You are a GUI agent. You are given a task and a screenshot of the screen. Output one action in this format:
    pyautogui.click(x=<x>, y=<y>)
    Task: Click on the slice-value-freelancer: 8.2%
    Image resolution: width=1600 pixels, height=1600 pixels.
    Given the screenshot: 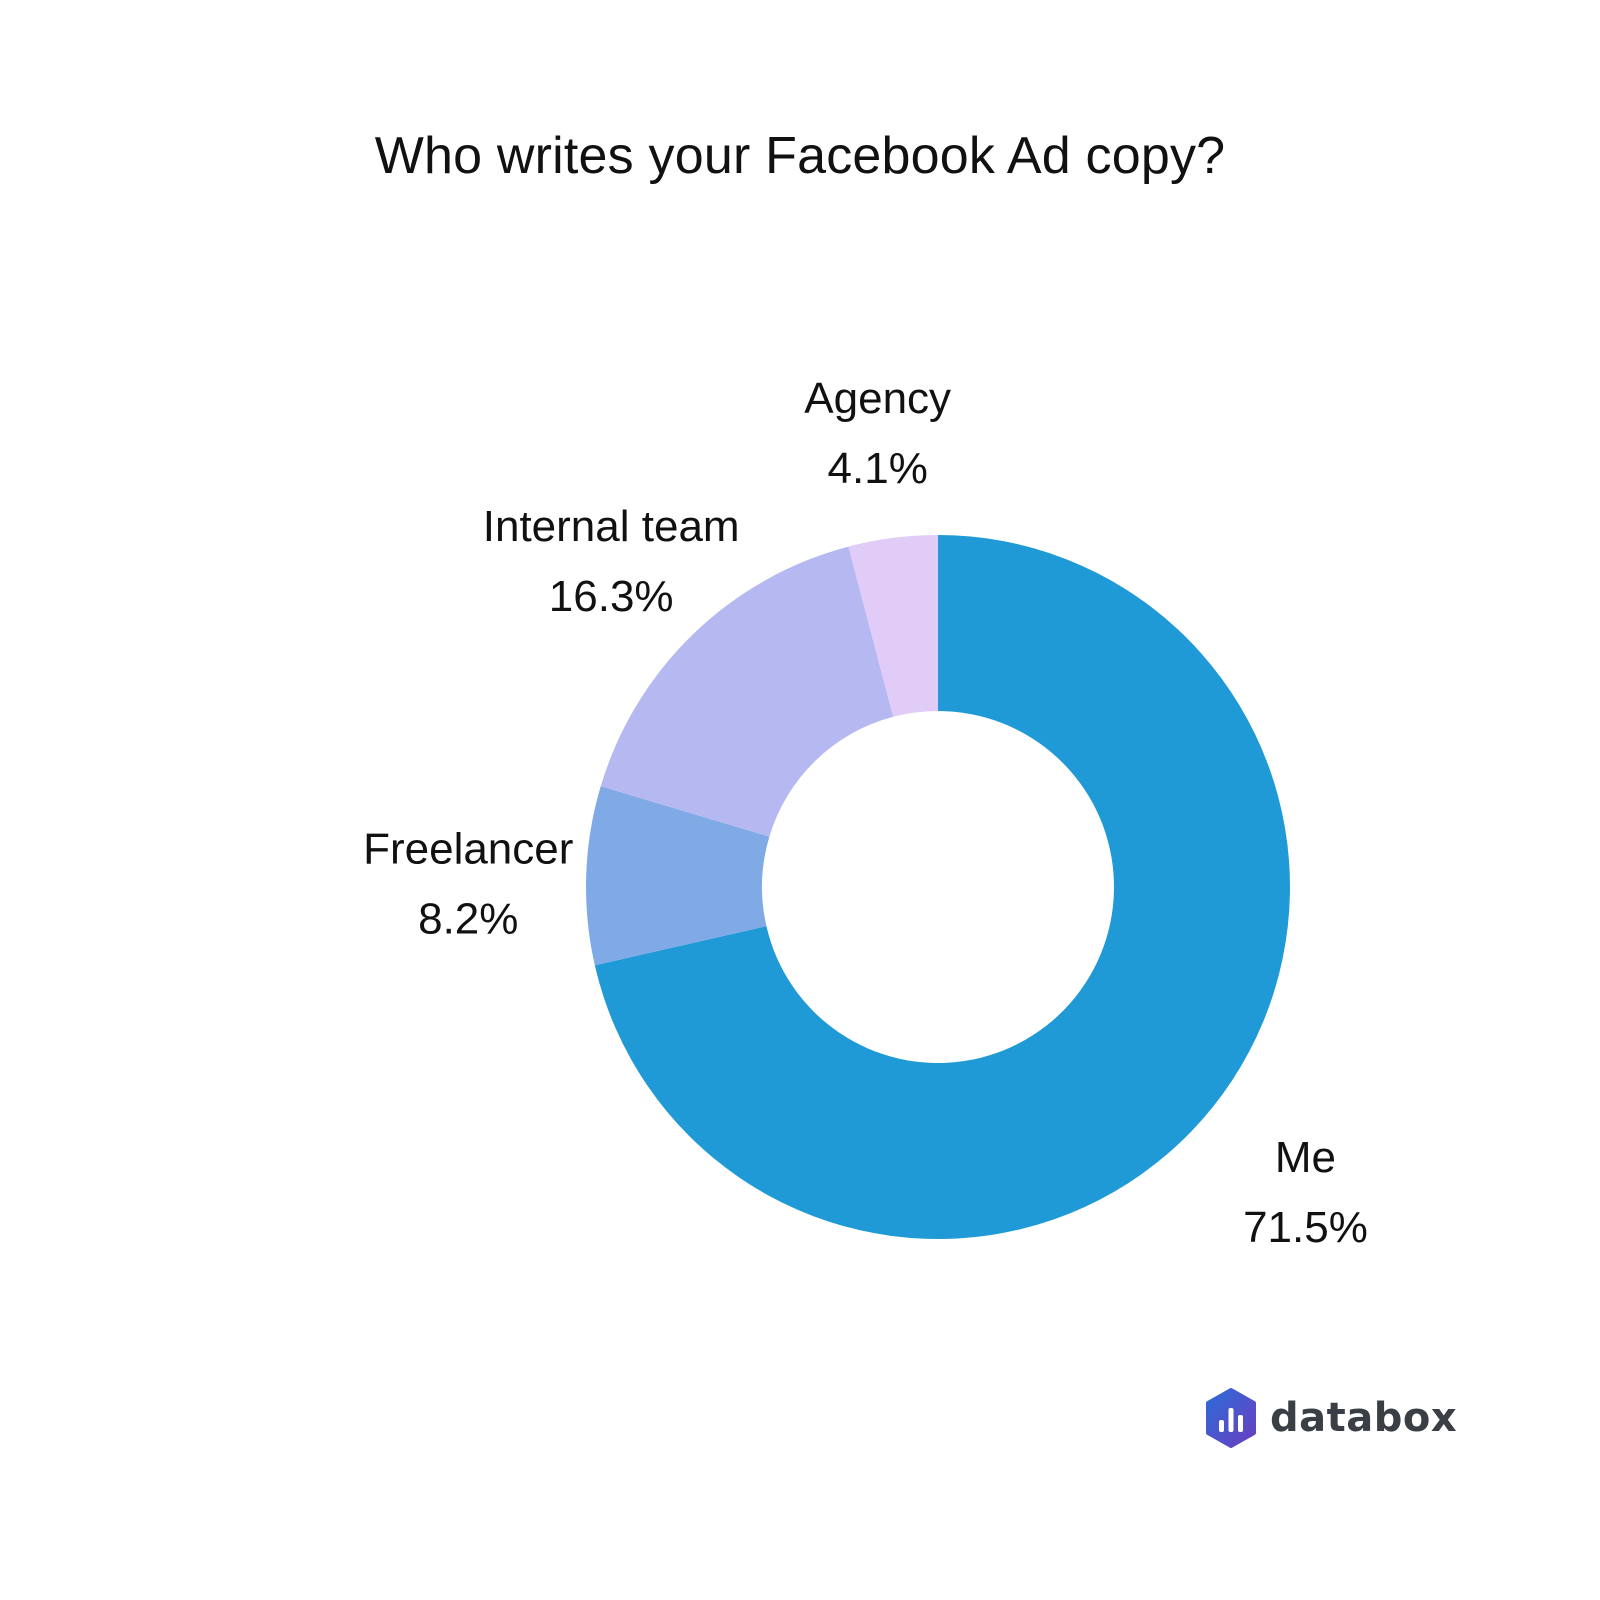 What is the action you would take?
    pyautogui.click(x=468, y=919)
    